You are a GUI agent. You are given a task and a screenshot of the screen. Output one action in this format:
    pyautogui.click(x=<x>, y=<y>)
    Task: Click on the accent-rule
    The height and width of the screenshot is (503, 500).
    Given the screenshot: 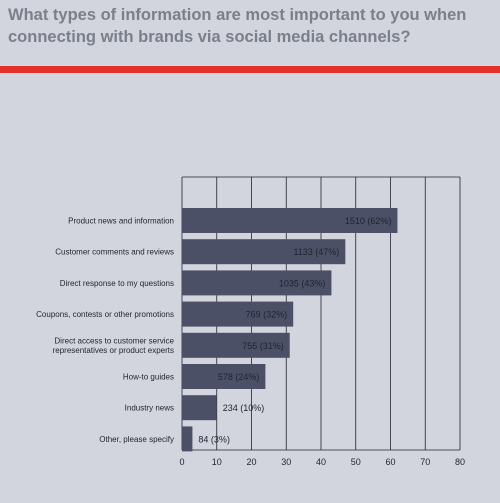 What is the action you would take?
    pyautogui.click(x=250, y=69)
    